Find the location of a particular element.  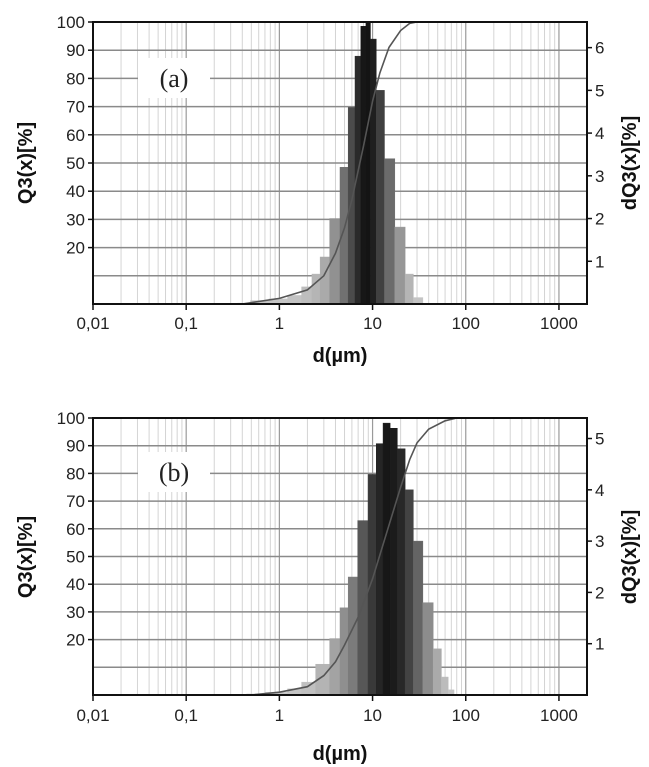

y-right-tick-label: 6 is located at coordinates (599, 48).